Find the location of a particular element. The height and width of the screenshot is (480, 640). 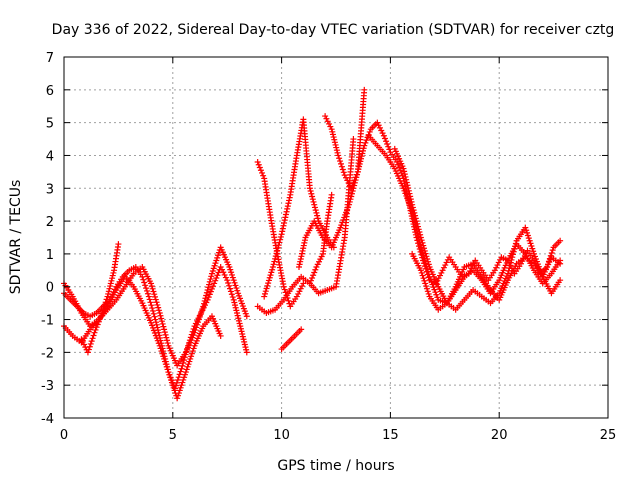

y-tick-label: 2 is located at coordinates (50, 222).